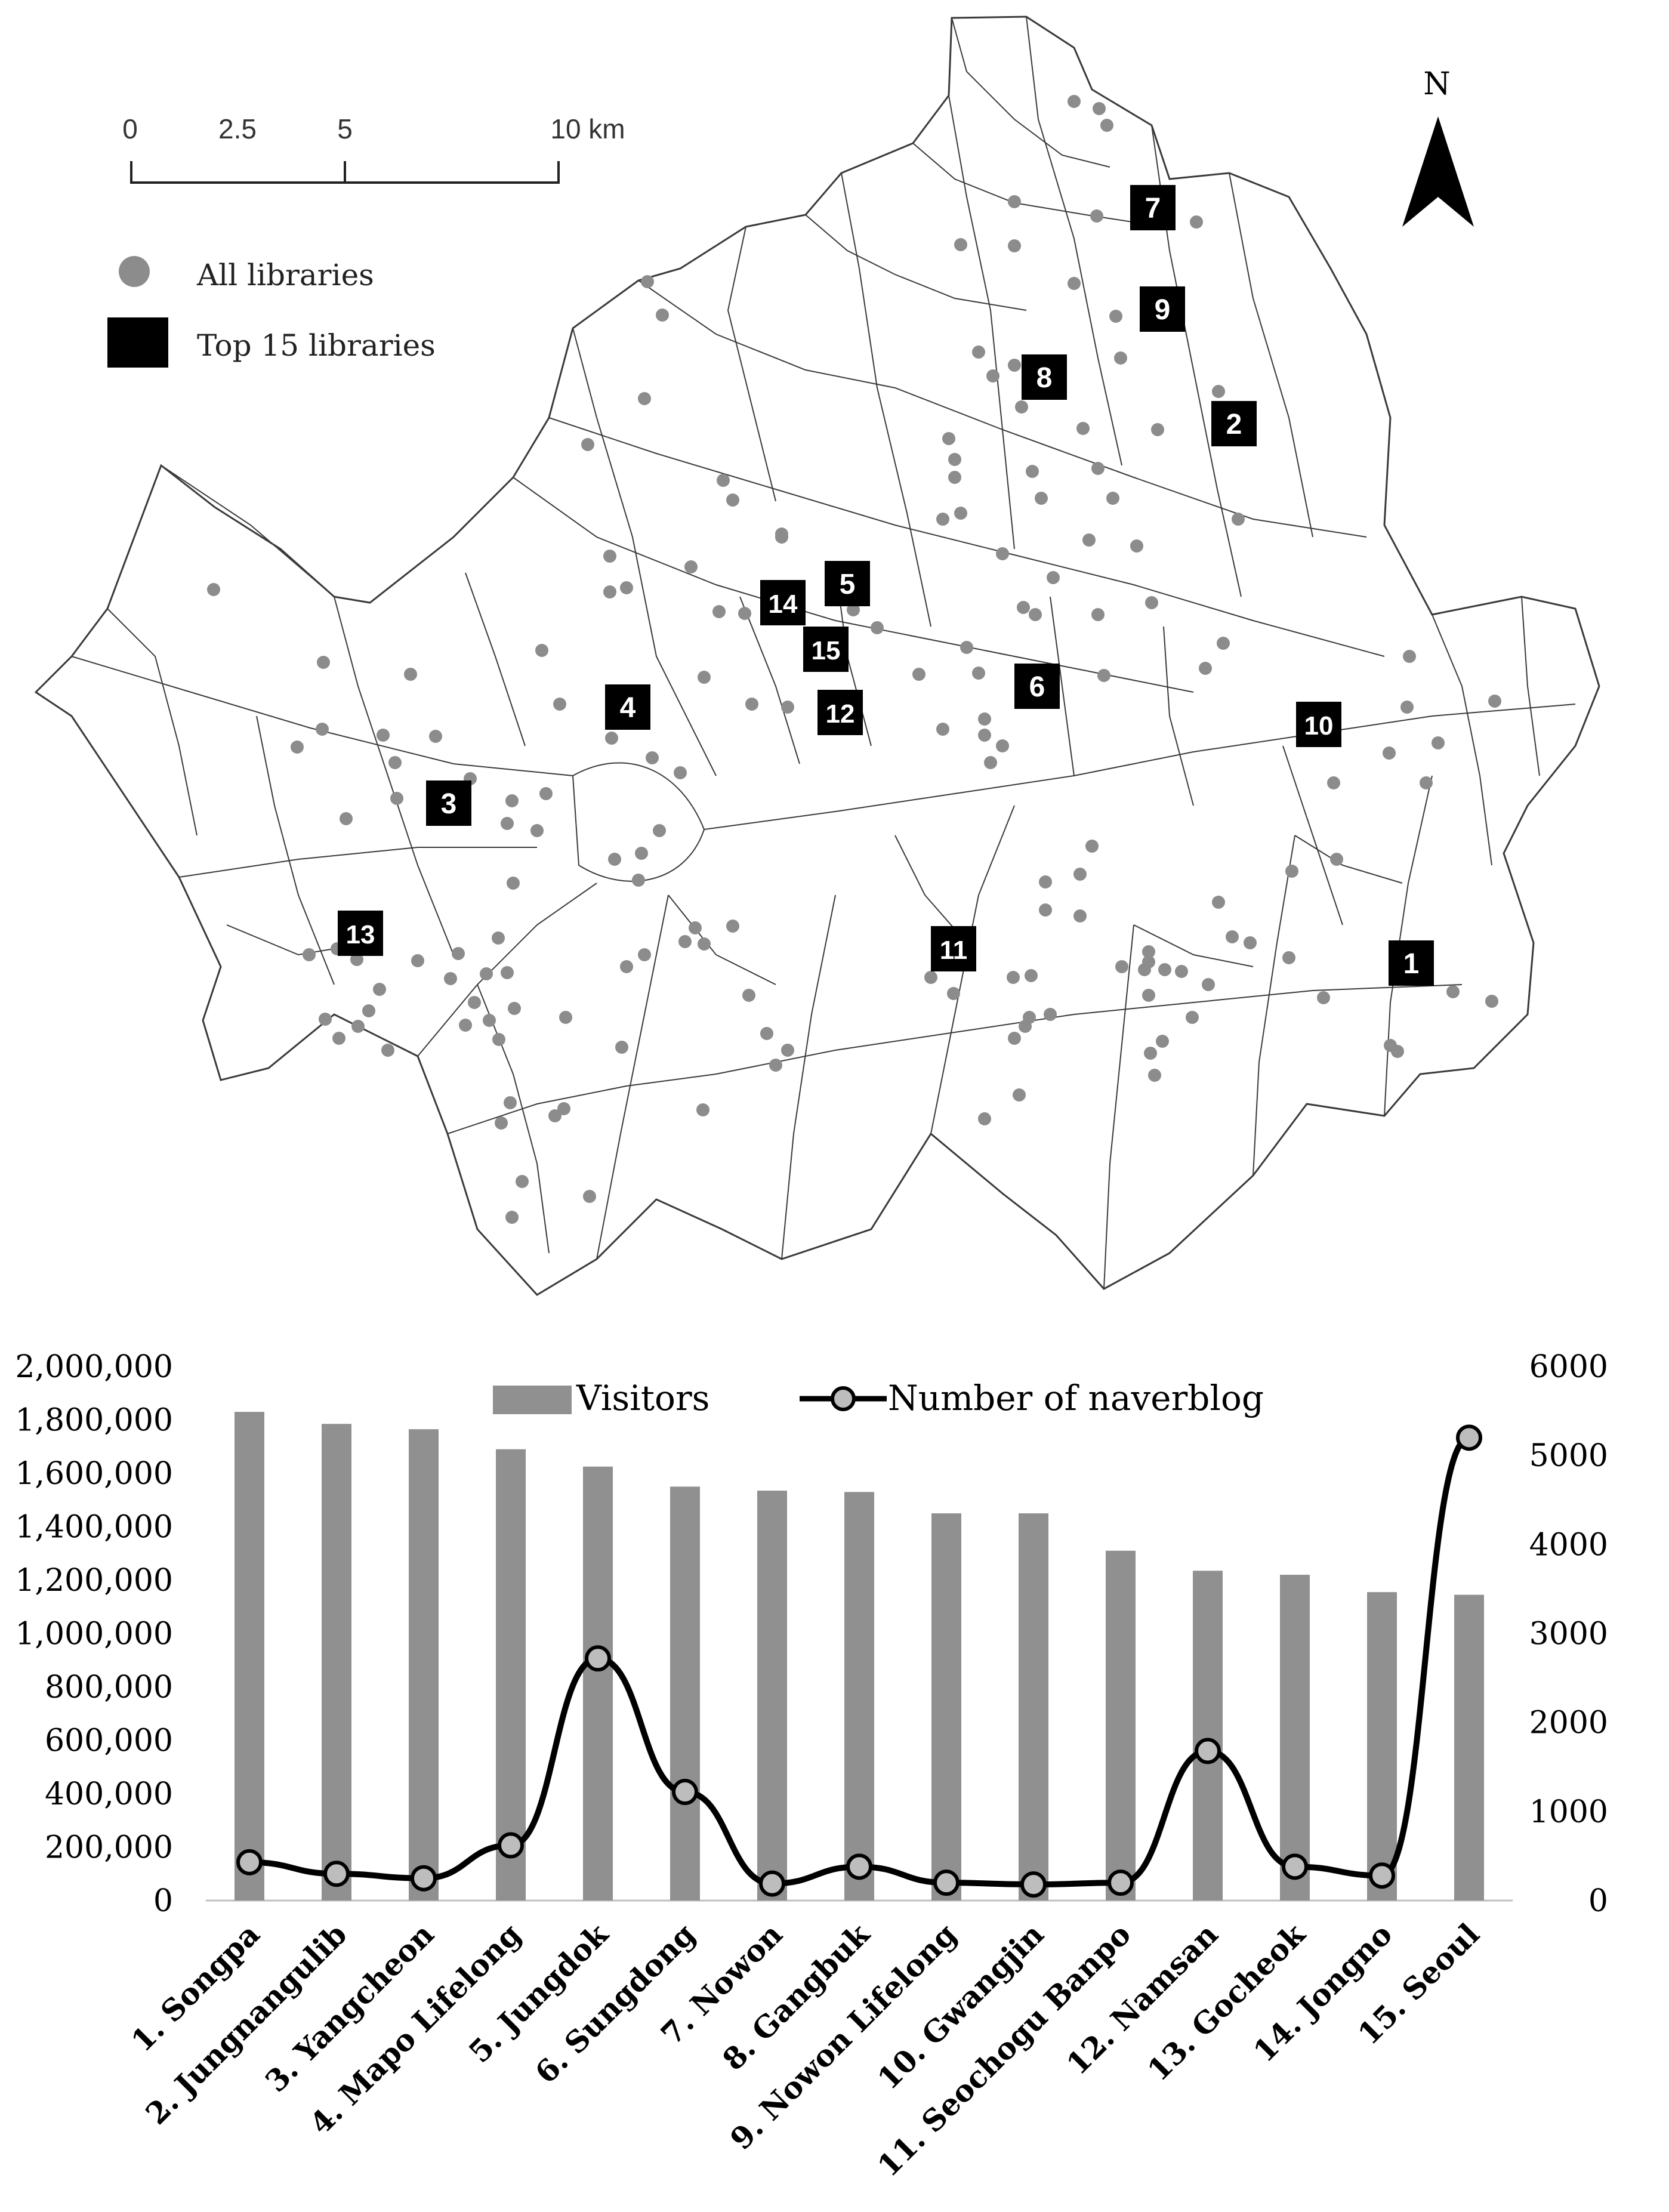  I want to click on top15-marker-5: 5, so click(847, 583).